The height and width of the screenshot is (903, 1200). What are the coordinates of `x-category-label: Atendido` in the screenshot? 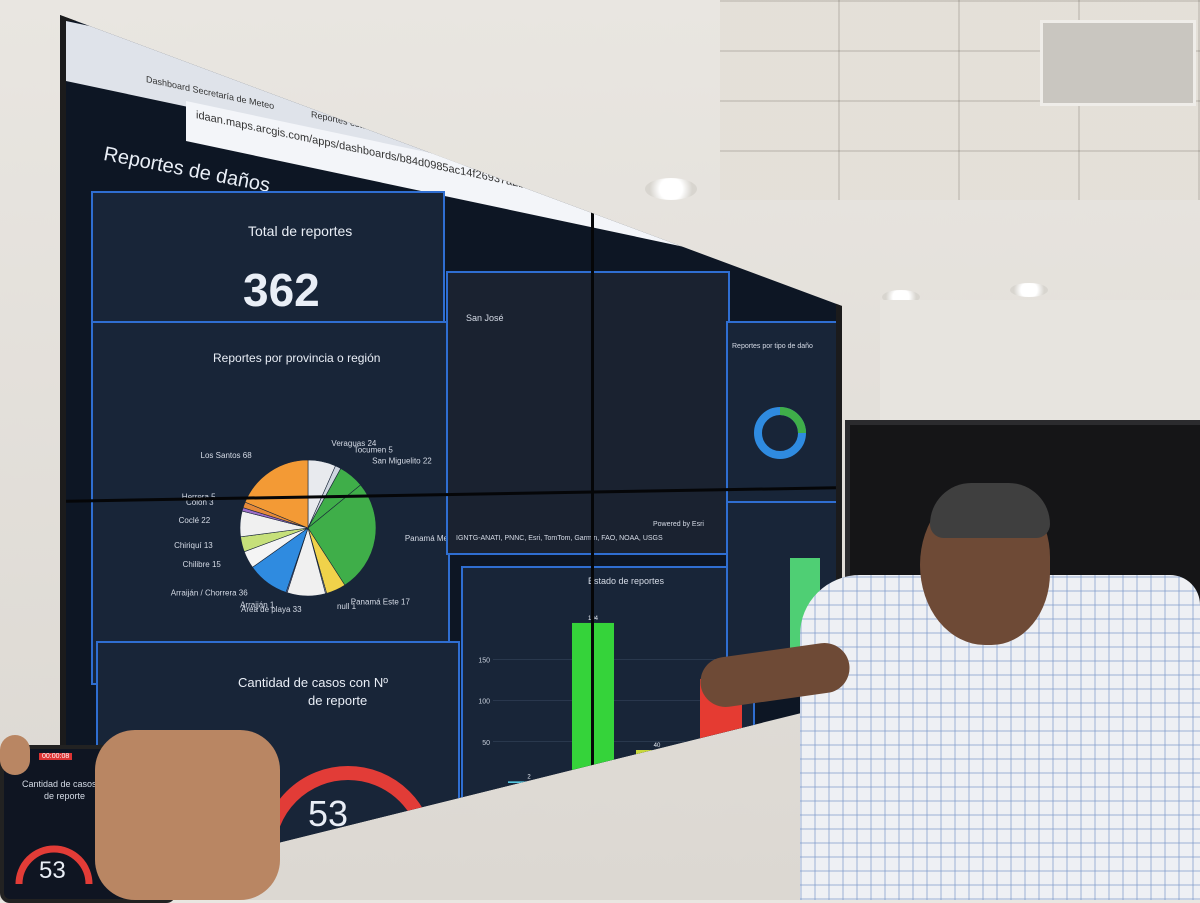 It's located at (593, 792).